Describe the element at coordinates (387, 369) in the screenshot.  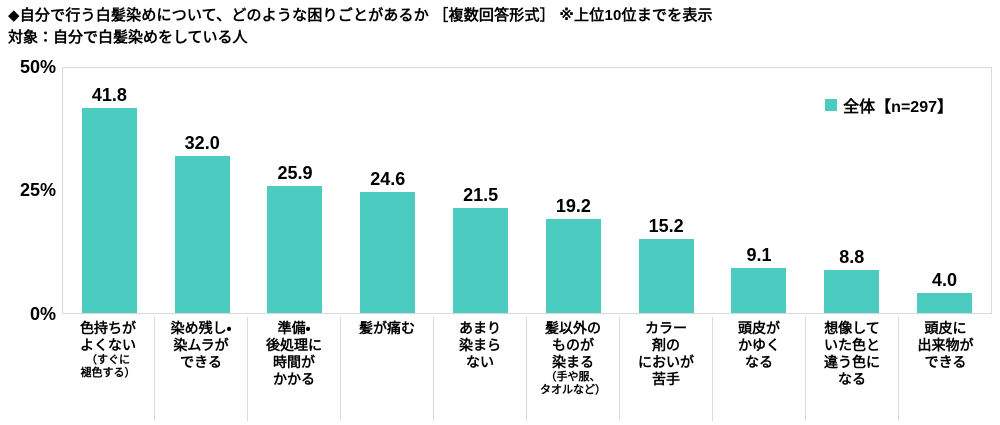
I see `category-label-4: 髪が痛む` at that location.